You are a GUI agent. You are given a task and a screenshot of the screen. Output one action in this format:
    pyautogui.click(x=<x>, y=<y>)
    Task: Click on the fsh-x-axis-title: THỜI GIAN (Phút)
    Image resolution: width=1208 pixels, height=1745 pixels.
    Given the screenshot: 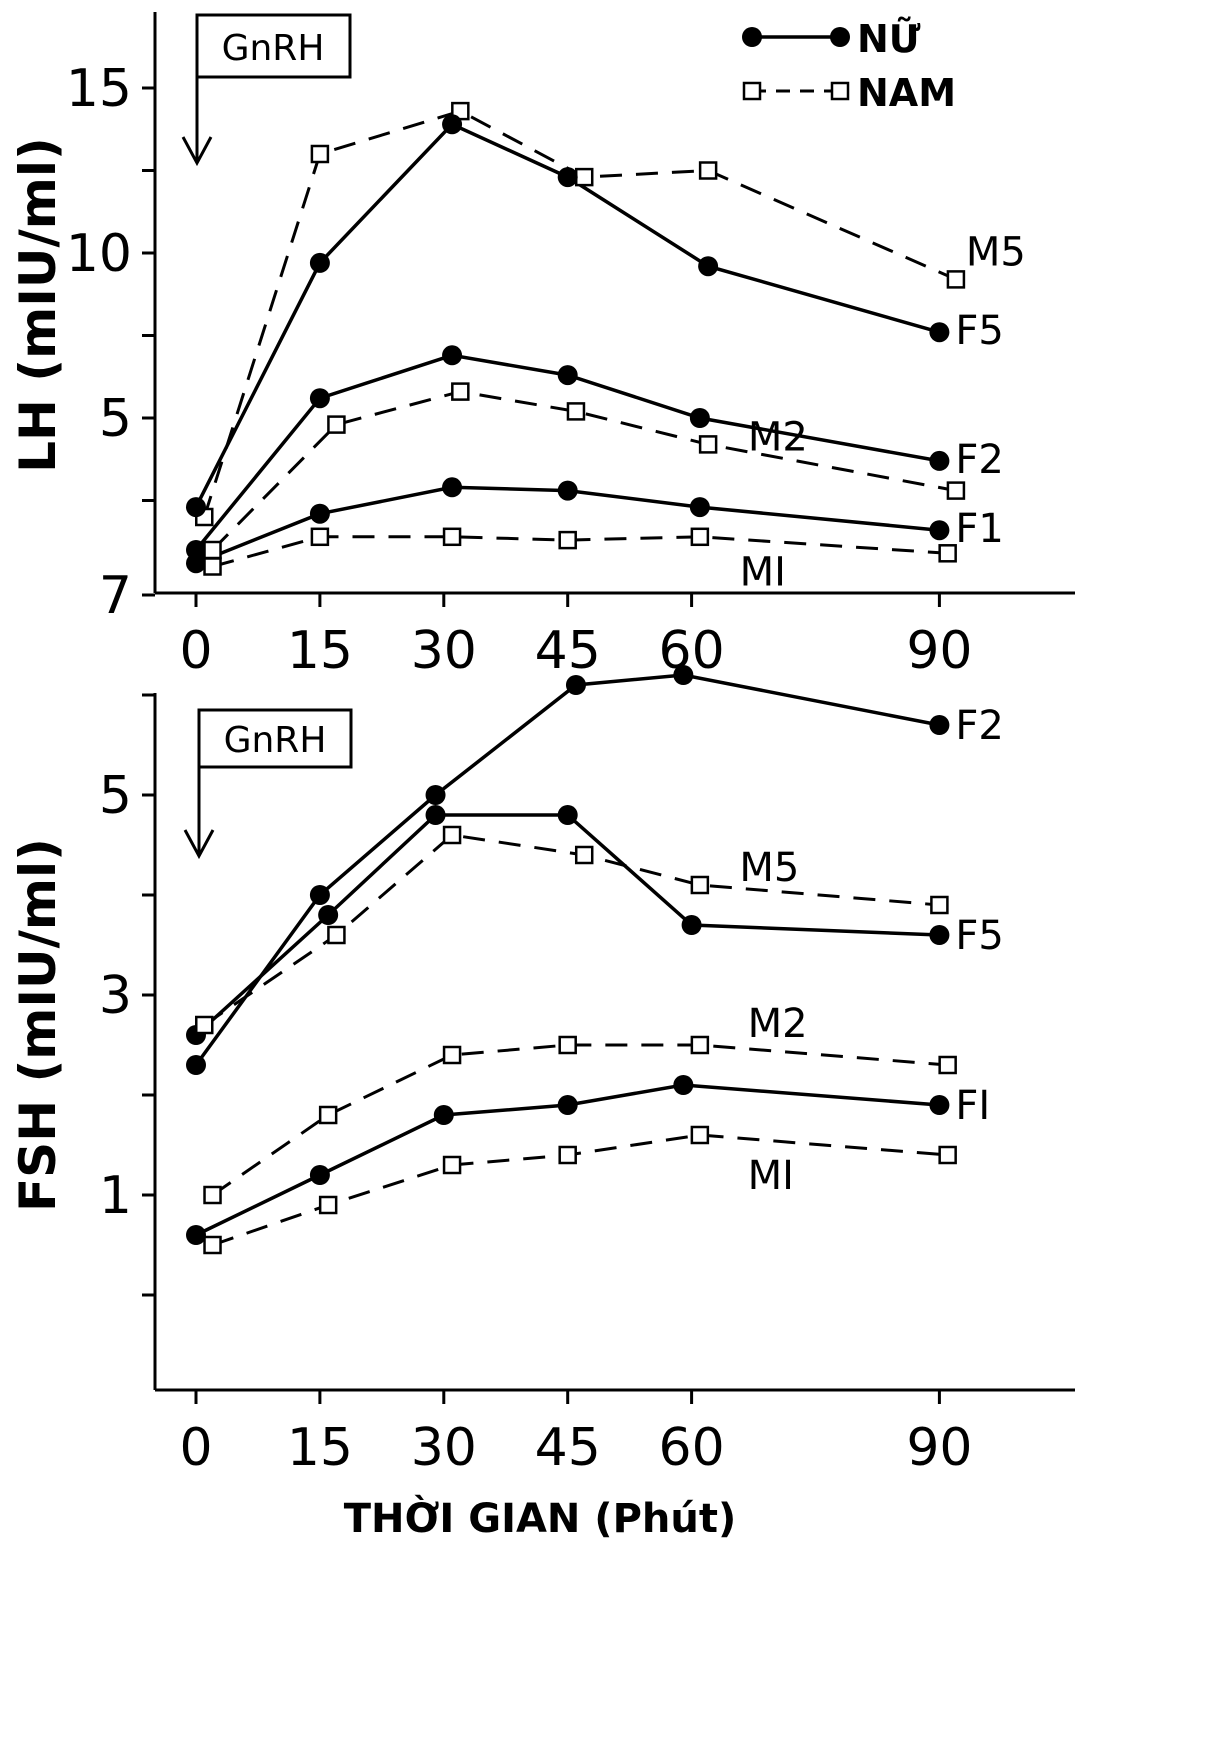 What is the action you would take?
    pyautogui.click(x=540, y=1518)
    